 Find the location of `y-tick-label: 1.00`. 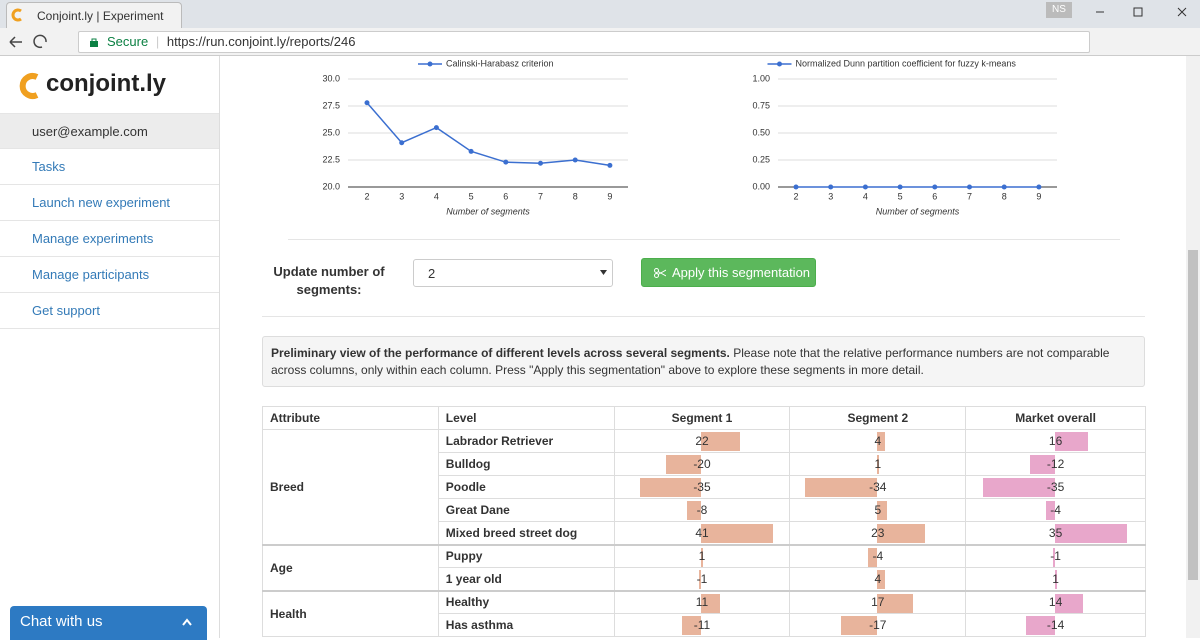

y-tick-label: 1.00 is located at coordinates (761, 78).